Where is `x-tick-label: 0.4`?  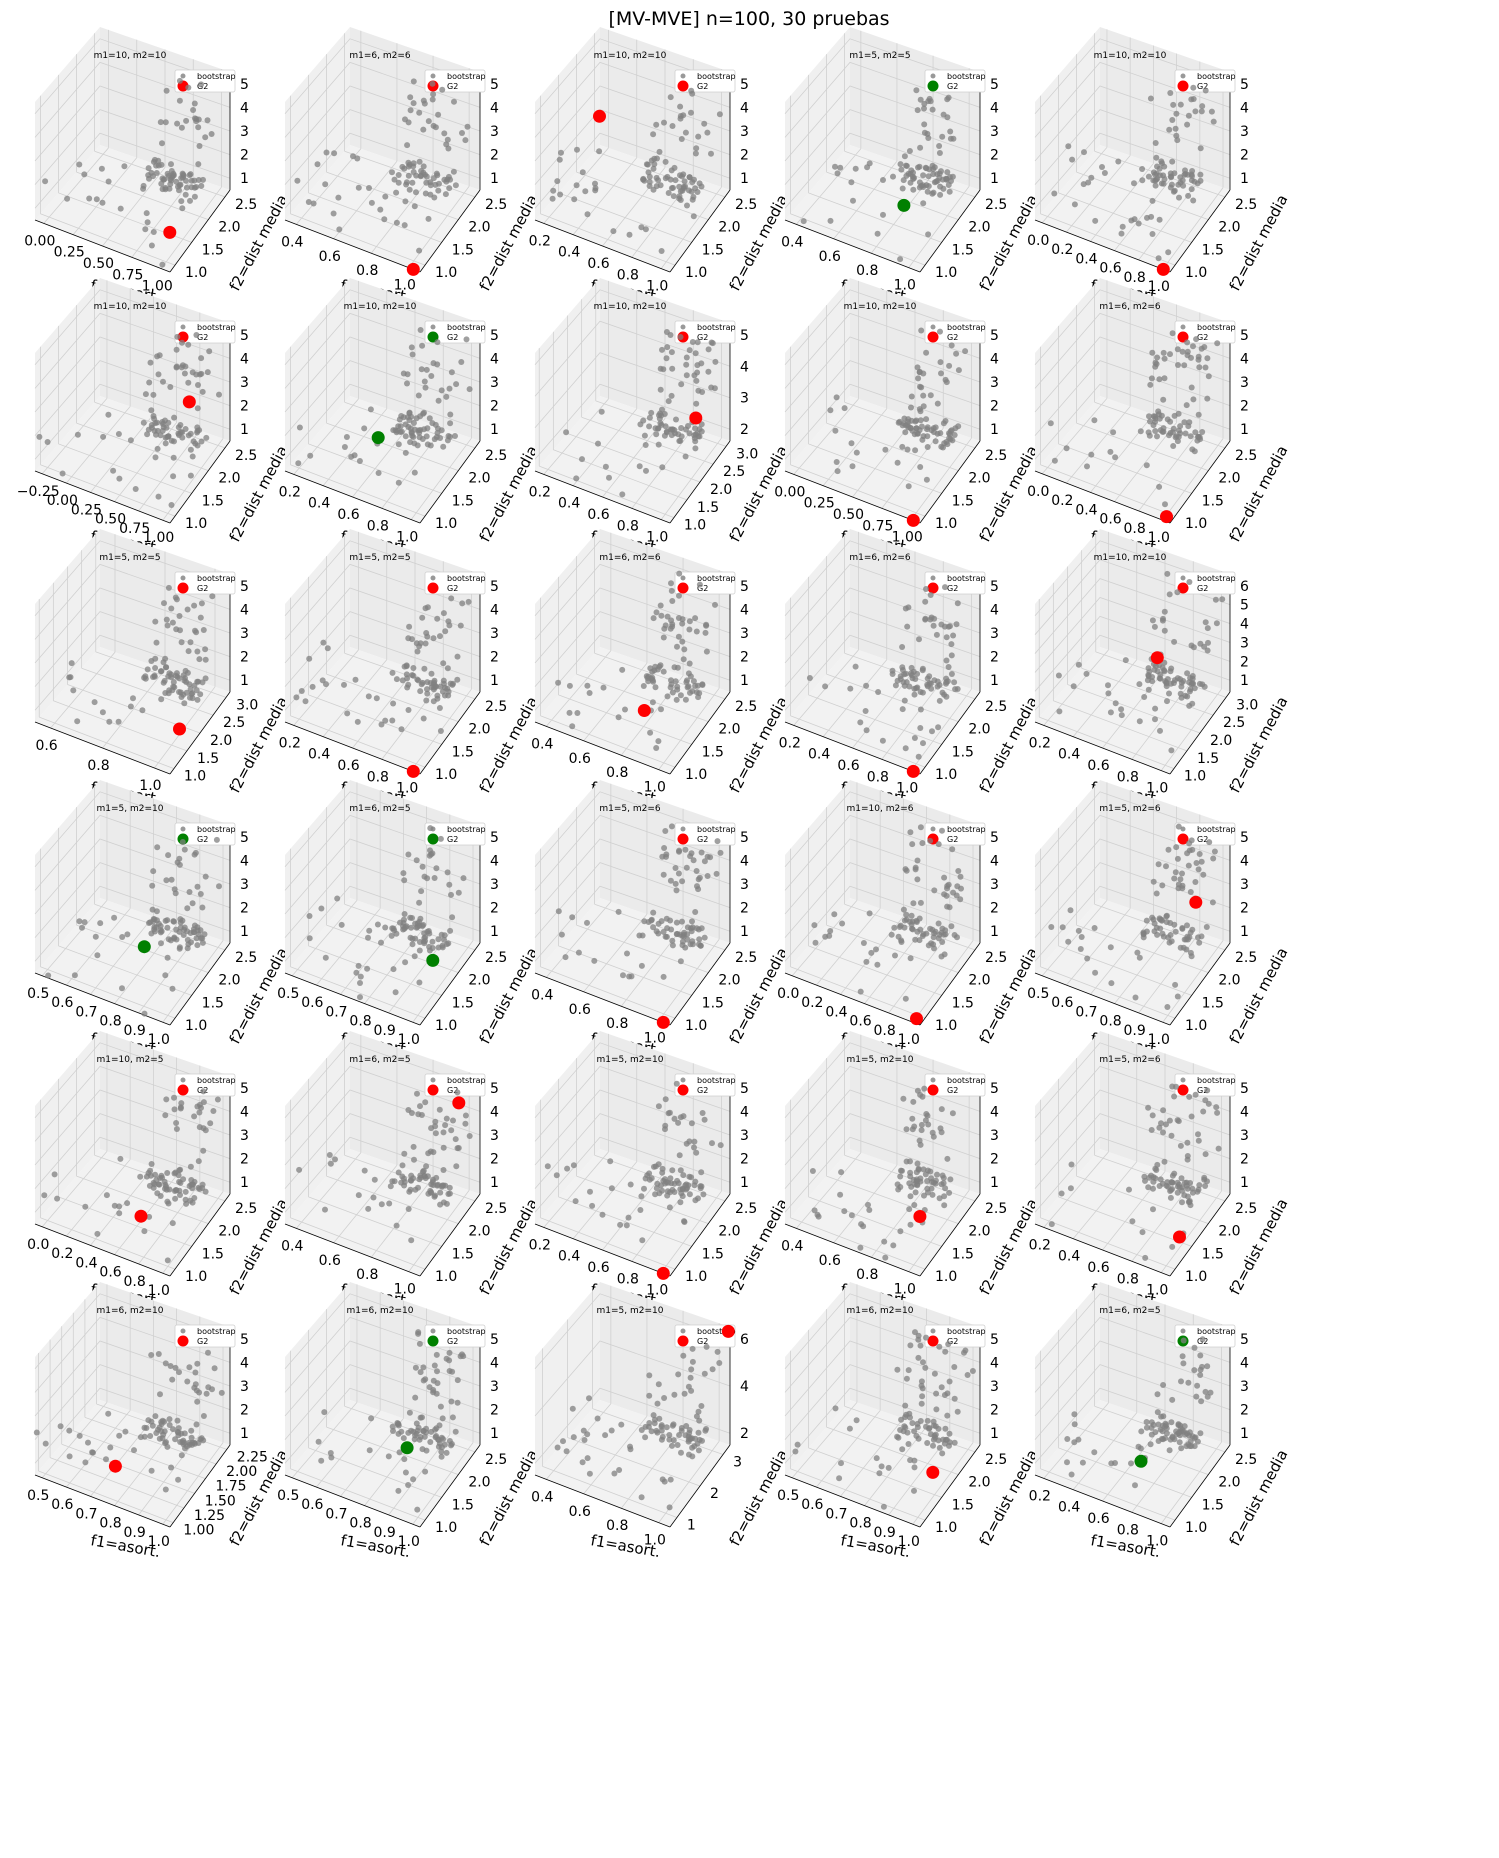
x-tick-label: 0.4 is located at coordinates (1069, 1257).